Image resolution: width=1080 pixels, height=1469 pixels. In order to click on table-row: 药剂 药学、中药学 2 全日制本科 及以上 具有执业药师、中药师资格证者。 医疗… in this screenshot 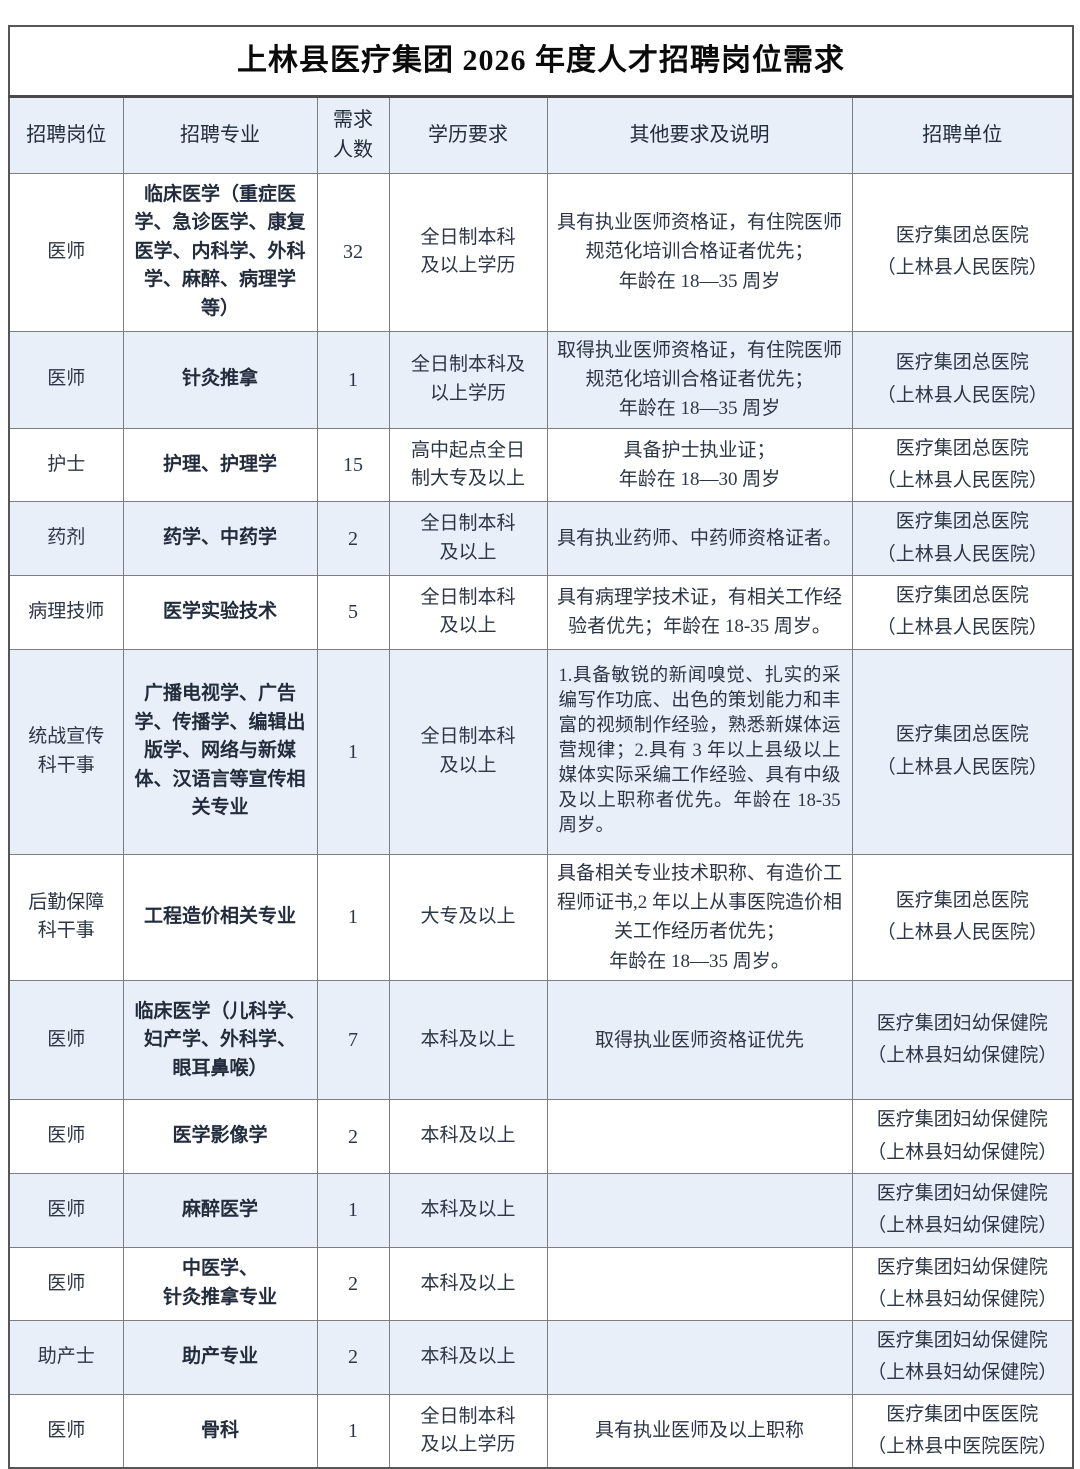, I will do `click(541, 538)`.